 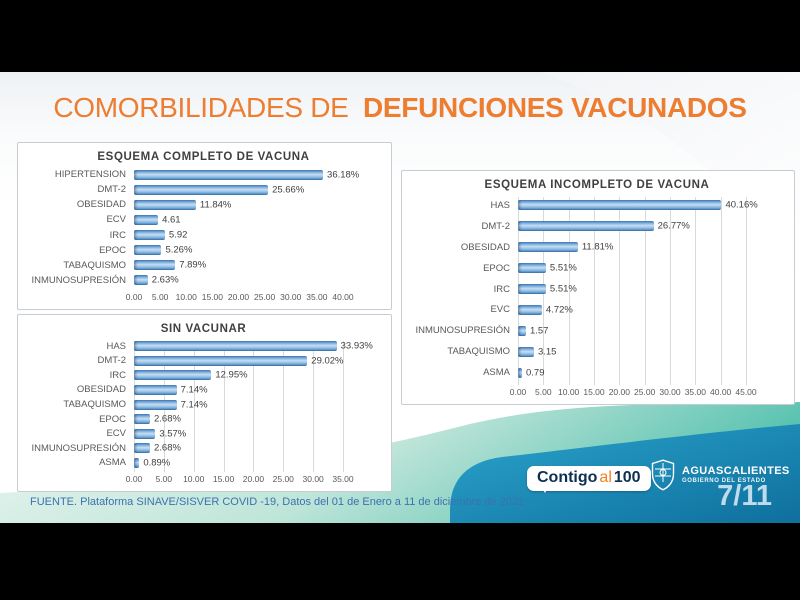 I want to click on bar-row: IRC 5.92, so click(x=203, y=235).